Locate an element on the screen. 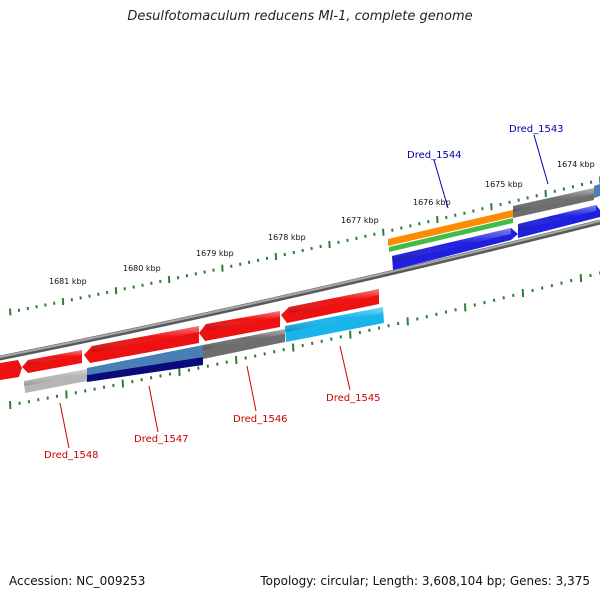 This screenshot has height=600, width=600. gene-label-dred-1546: Dred_1546 is located at coordinates (260, 419).